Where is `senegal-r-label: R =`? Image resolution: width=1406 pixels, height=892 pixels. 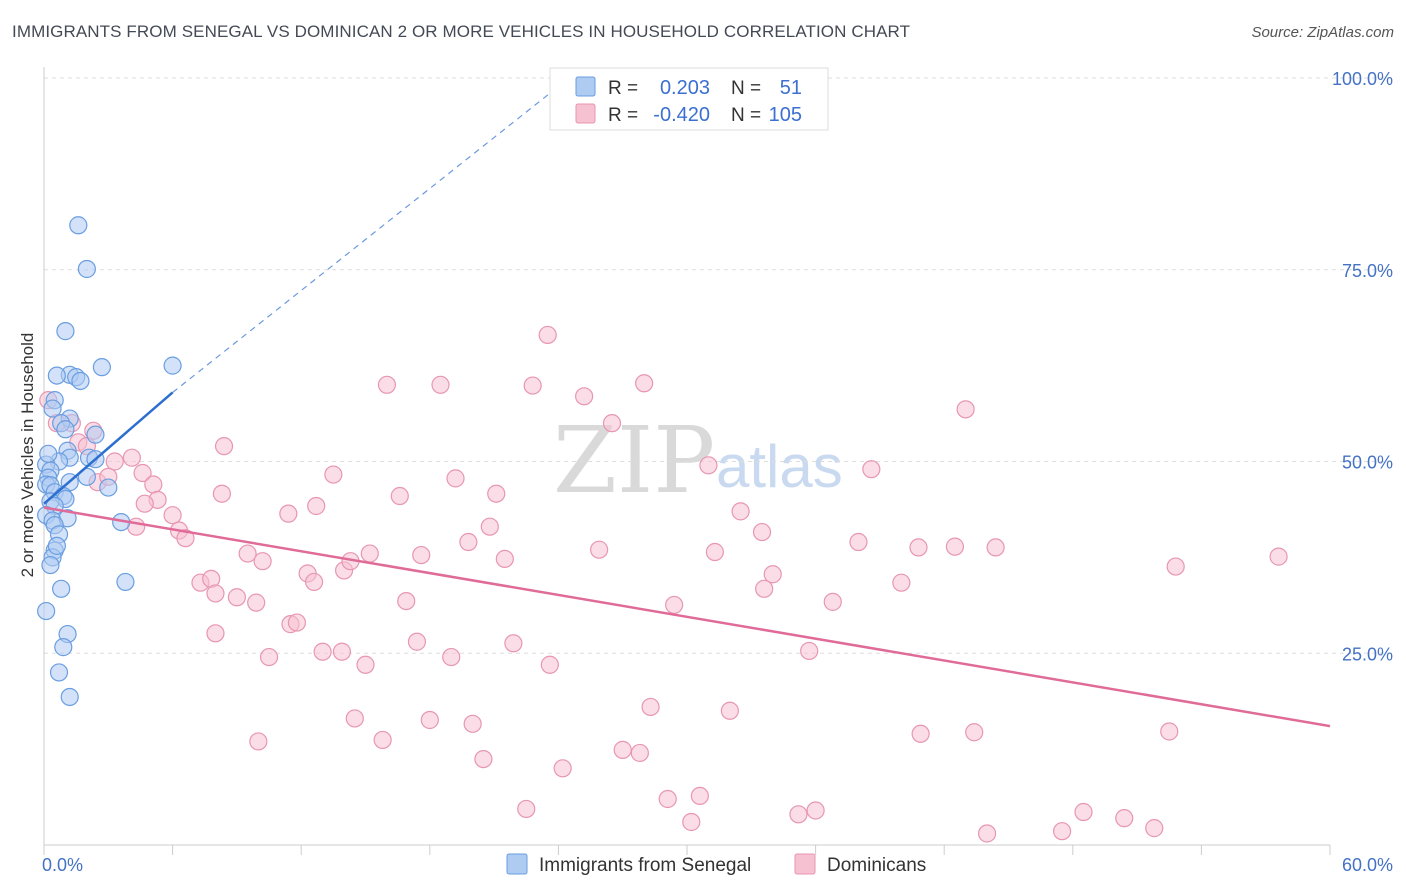
senegal-r-label: R = is located at coordinates (623, 88).